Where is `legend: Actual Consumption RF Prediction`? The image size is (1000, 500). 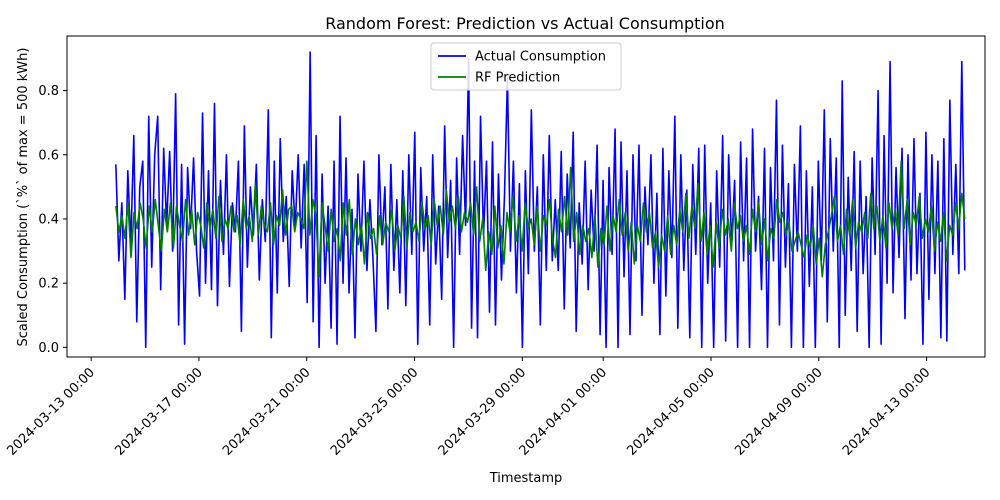 legend: Actual Consumption RF Prediction is located at coordinates (526, 66).